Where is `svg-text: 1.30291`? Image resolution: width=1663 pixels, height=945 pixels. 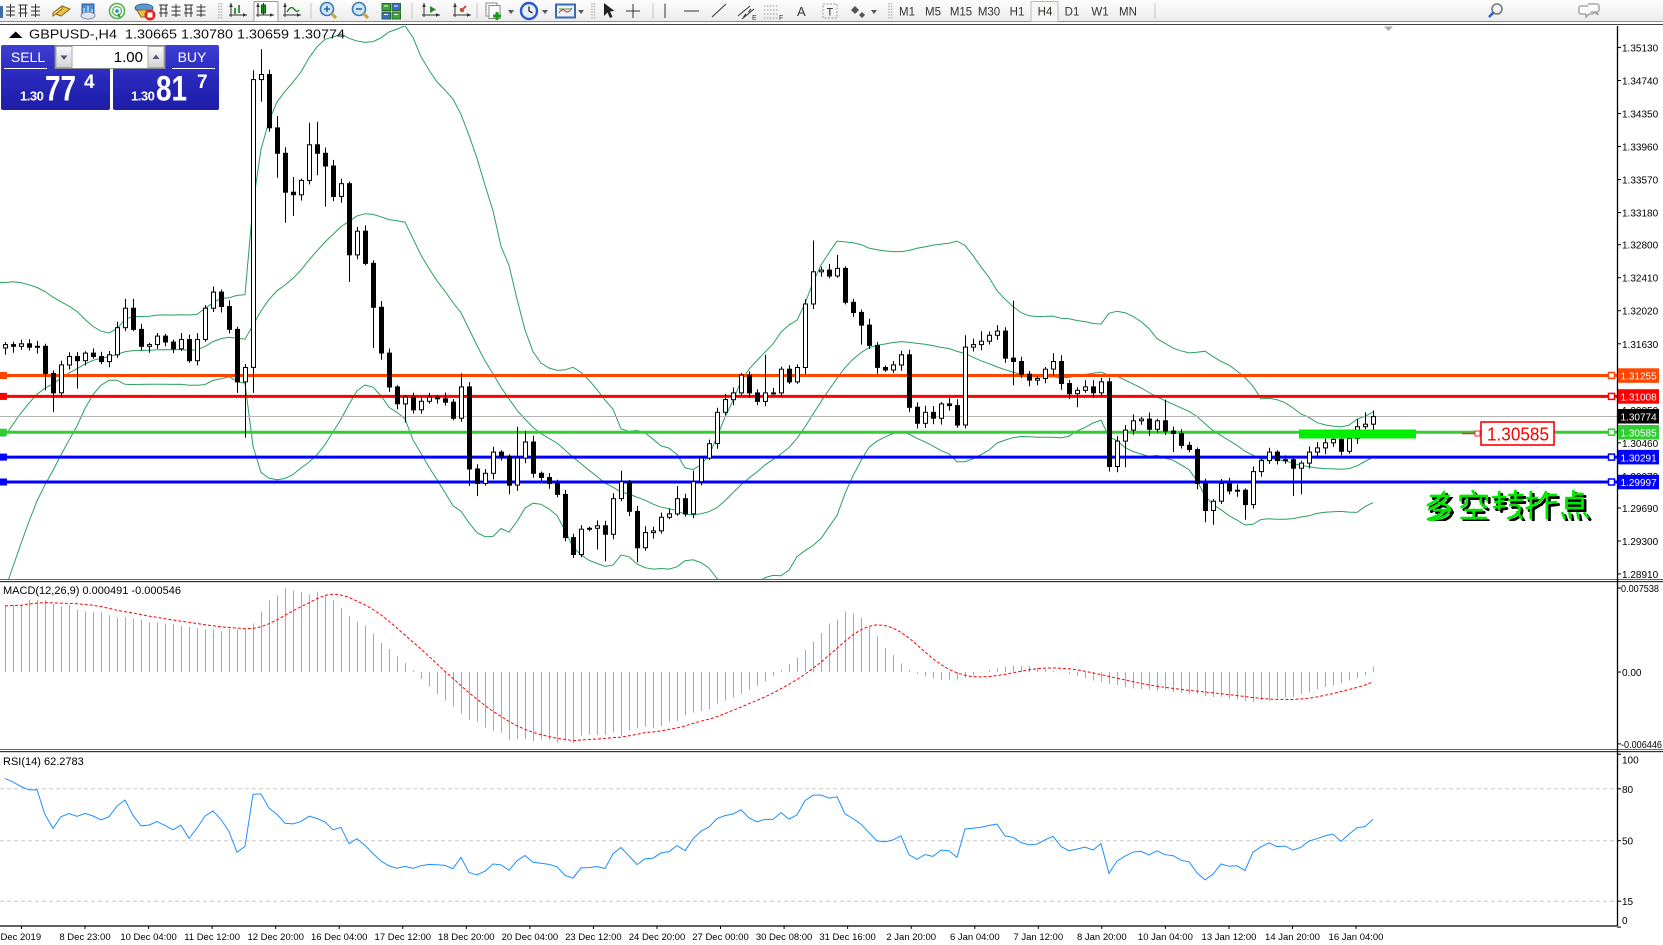 svg-text: 1.30291 is located at coordinates (1639, 458).